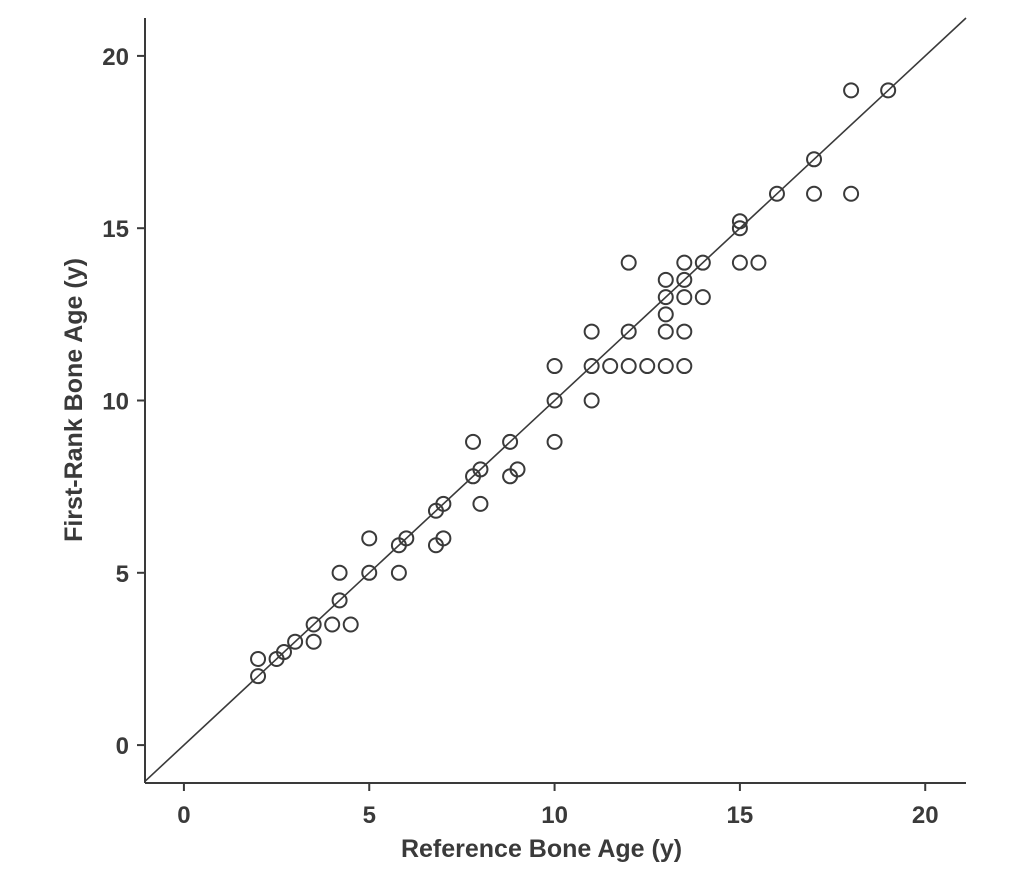 This screenshot has height=882, width=1024. I want to click on x-tick-label: 0, so click(183, 815).